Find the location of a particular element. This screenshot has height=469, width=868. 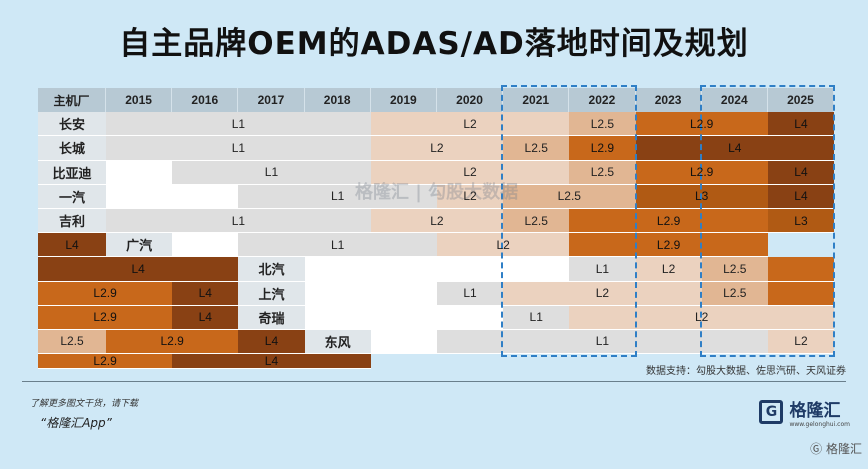

header-year: 2020 is located at coordinates (470, 100).